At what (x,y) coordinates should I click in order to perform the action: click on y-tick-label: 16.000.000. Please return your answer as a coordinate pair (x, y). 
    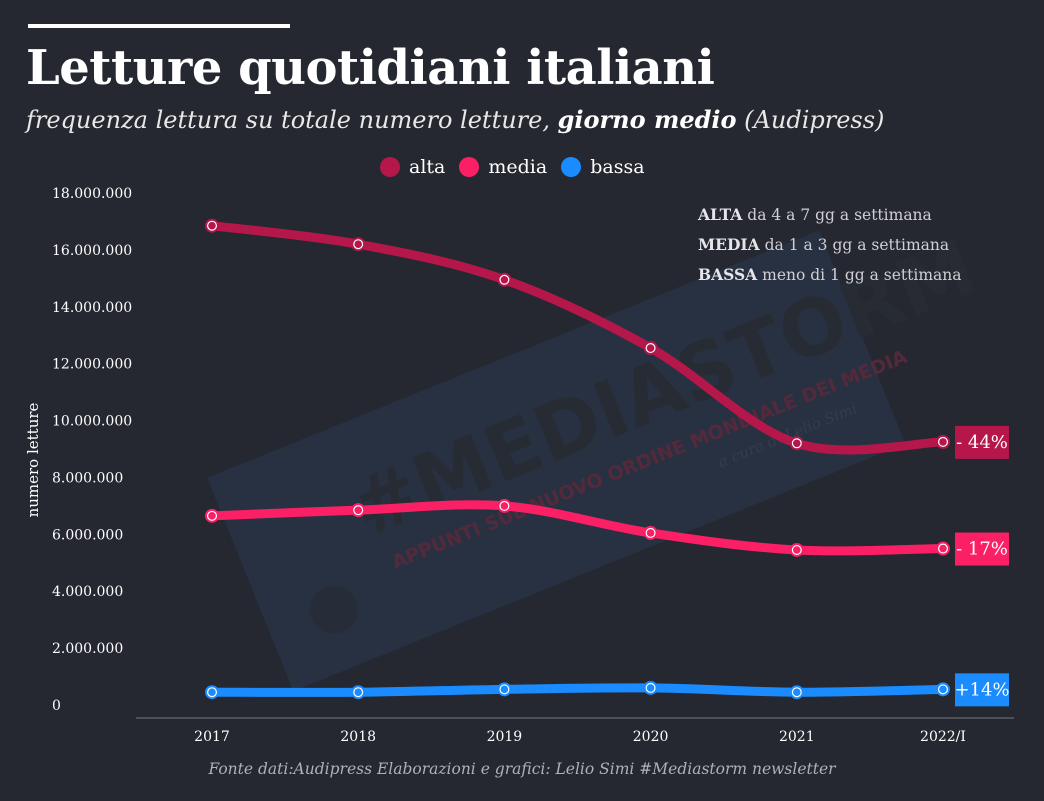
    Looking at the image, I should click on (92, 251).